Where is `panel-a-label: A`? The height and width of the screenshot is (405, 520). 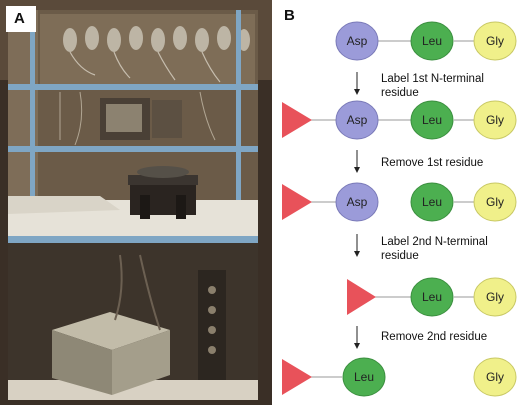
panel-a-label: A is located at coordinates (21, 19).